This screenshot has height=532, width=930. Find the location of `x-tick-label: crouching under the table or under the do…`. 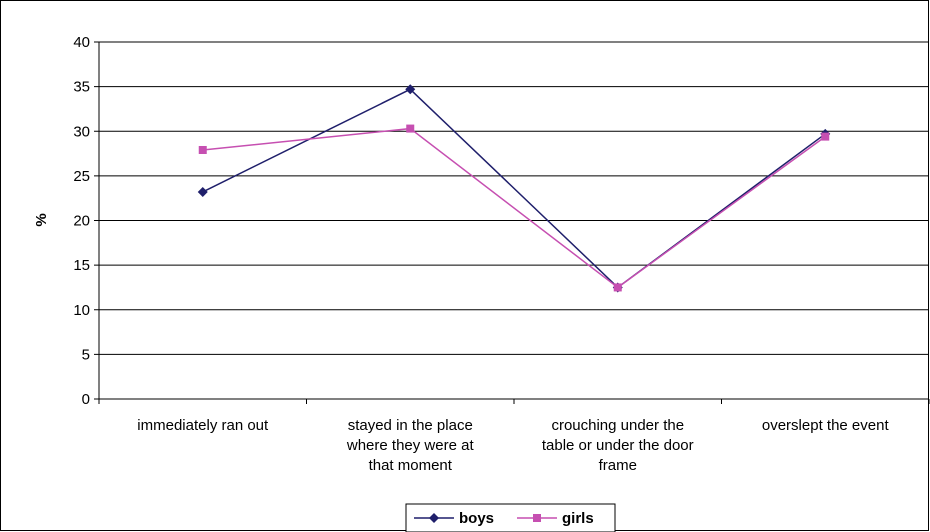

x-tick-label: crouching under the table or under the do… is located at coordinates (618, 445).